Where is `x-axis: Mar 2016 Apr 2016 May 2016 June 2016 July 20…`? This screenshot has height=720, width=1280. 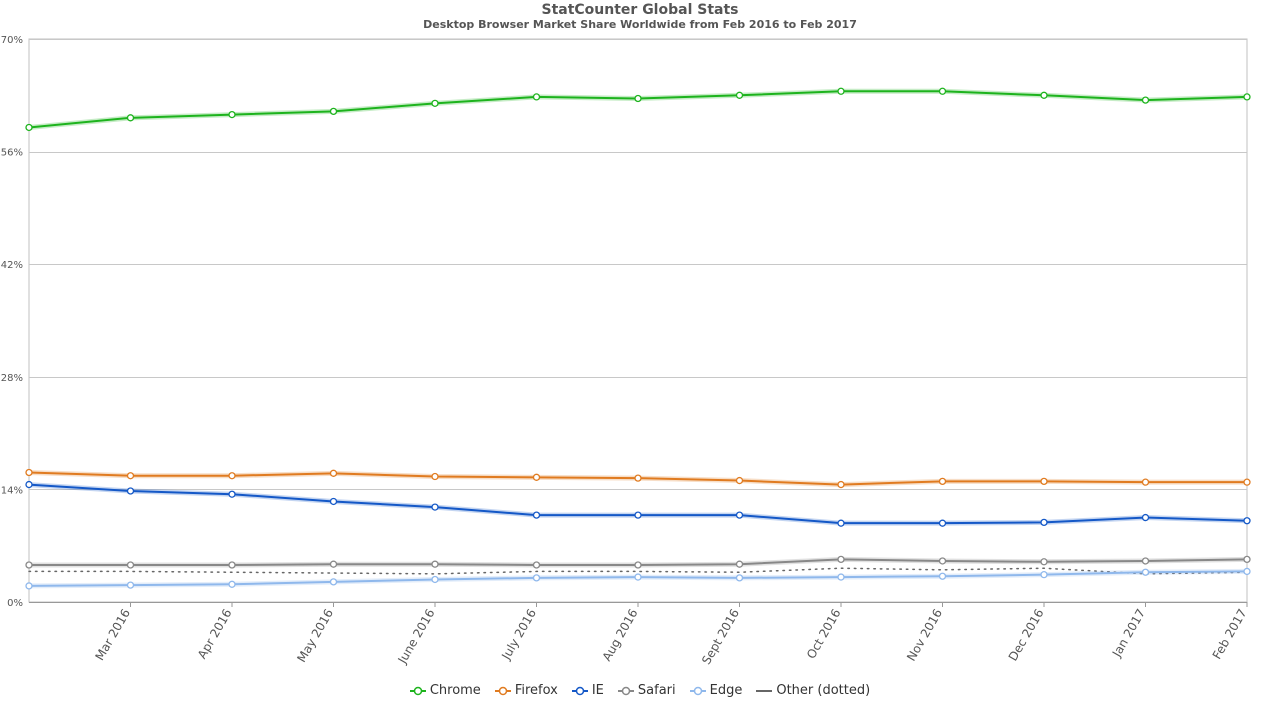
x-axis: Mar 2016 Apr 2016 May 2016 June 2016 July 20… is located at coordinates (671, 634).